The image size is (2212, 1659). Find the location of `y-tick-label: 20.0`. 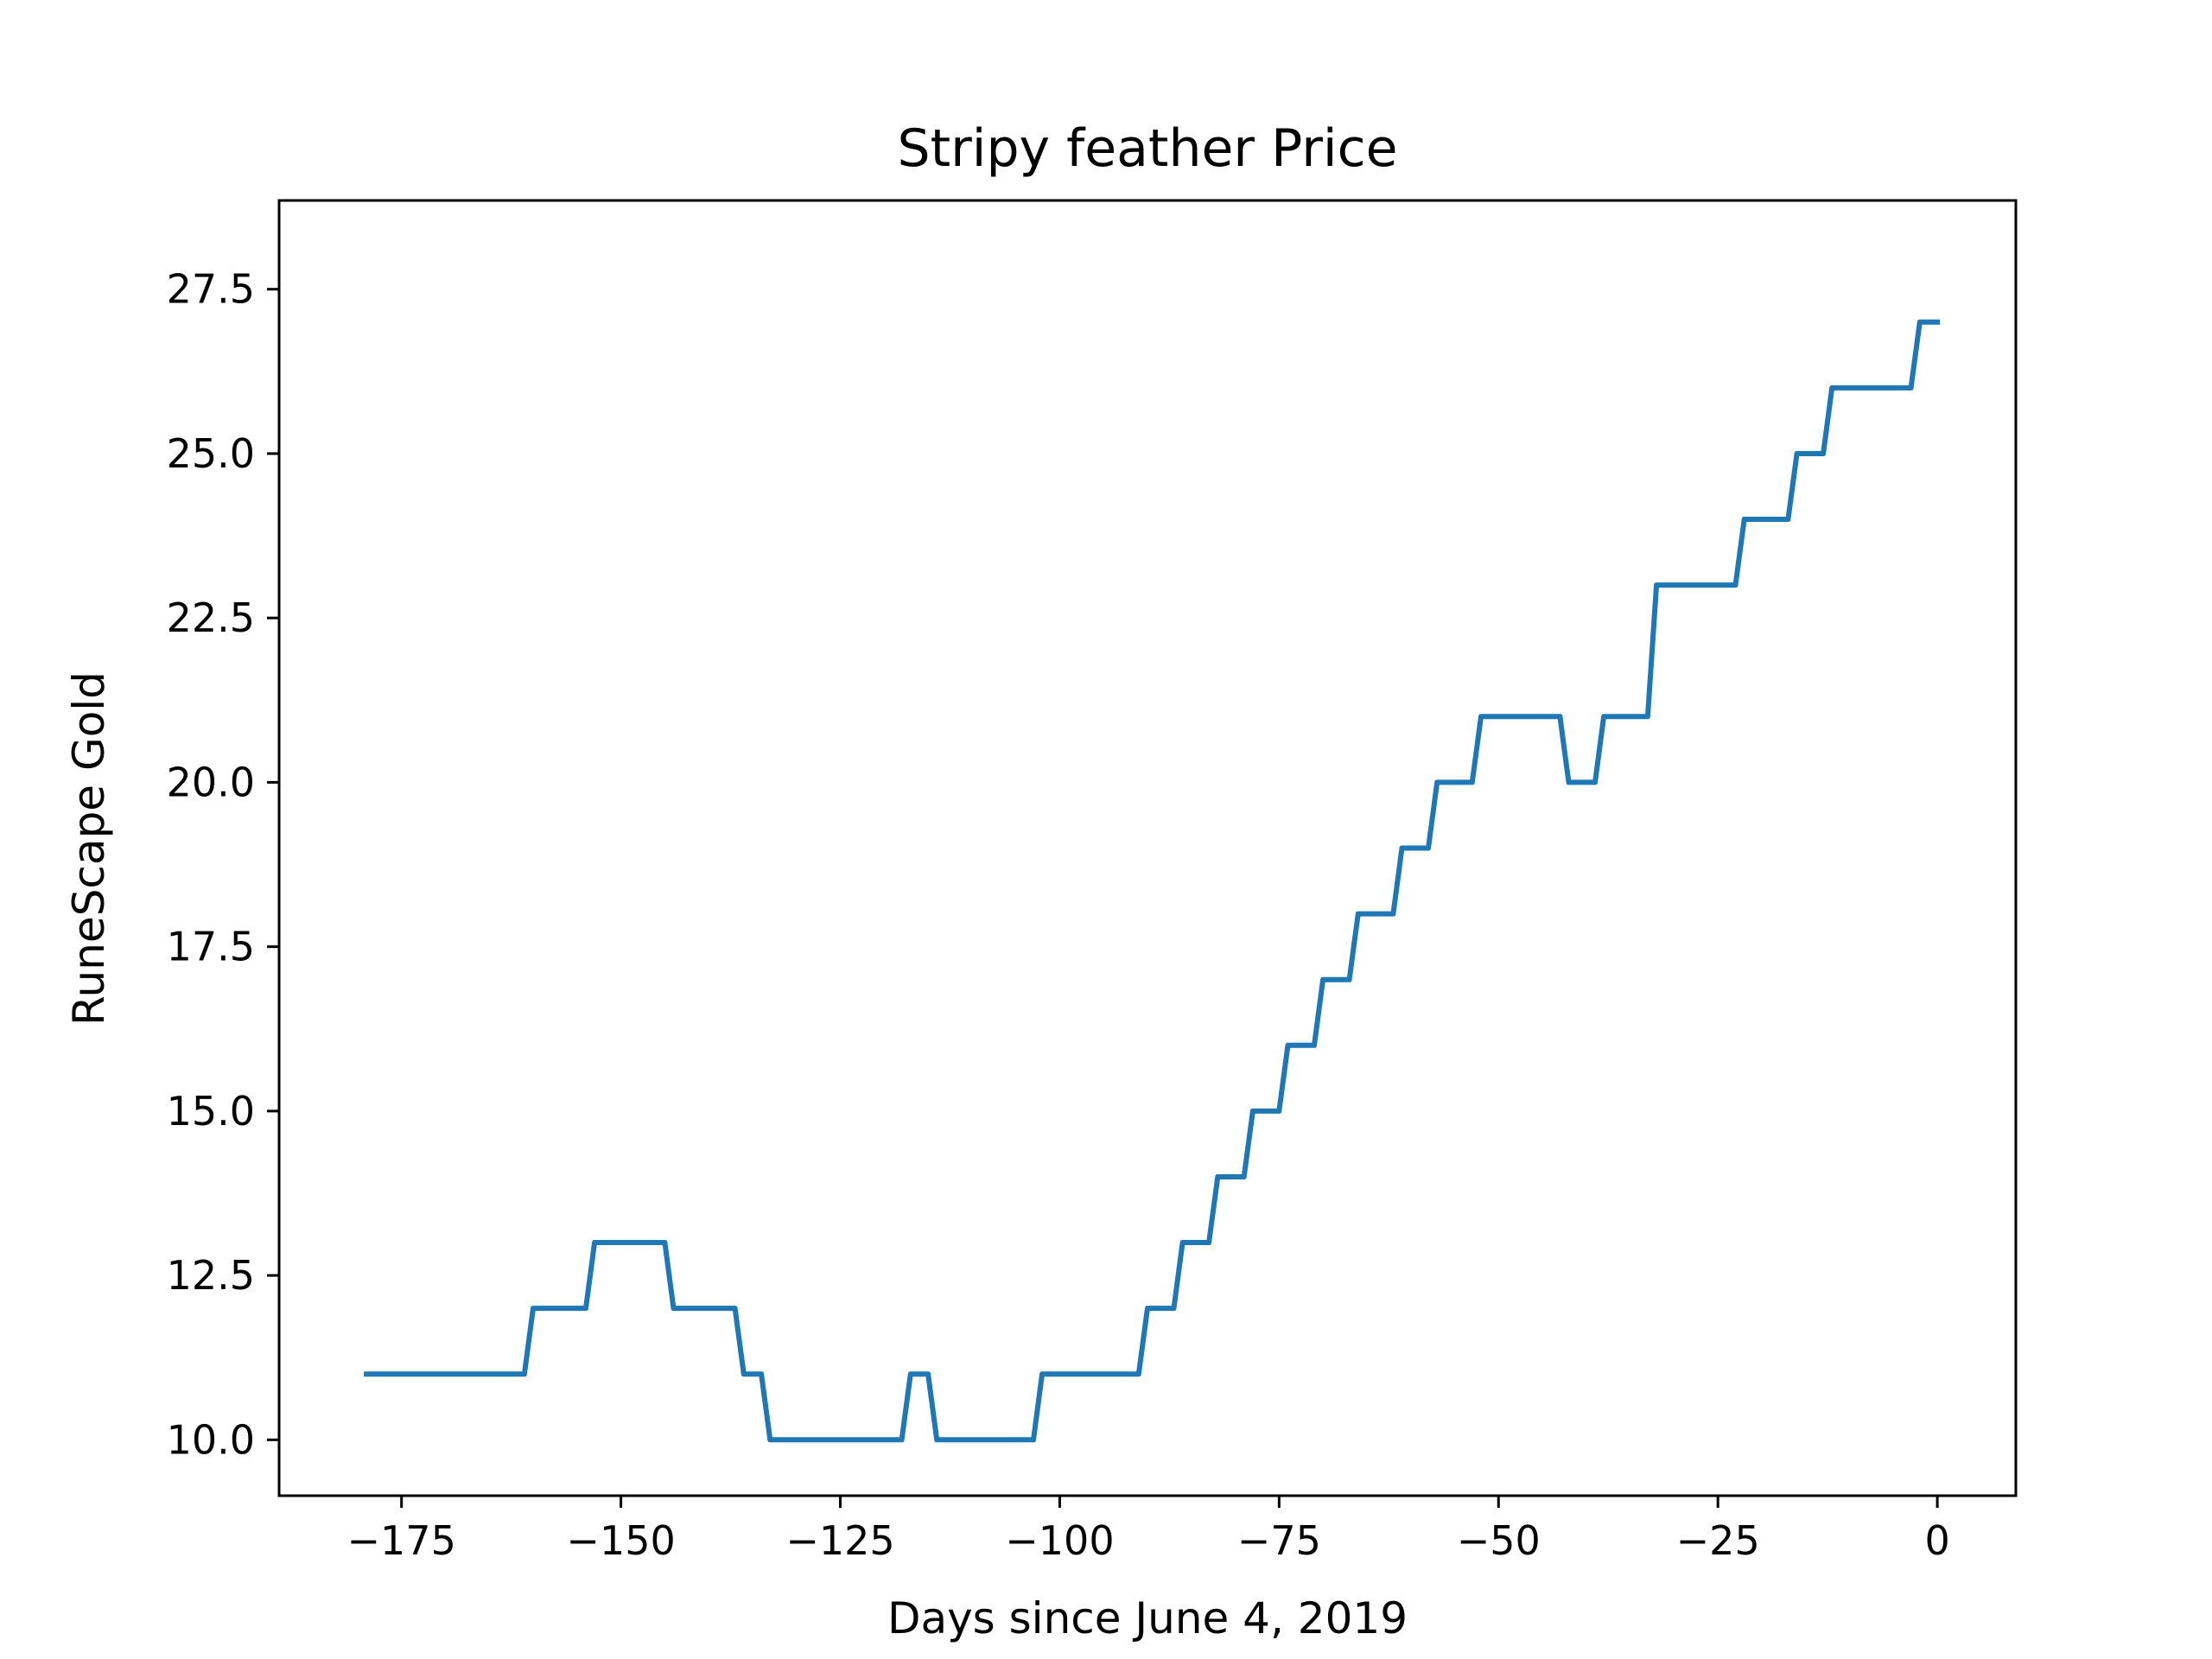

y-tick-label: 20.0 is located at coordinates (211, 782).